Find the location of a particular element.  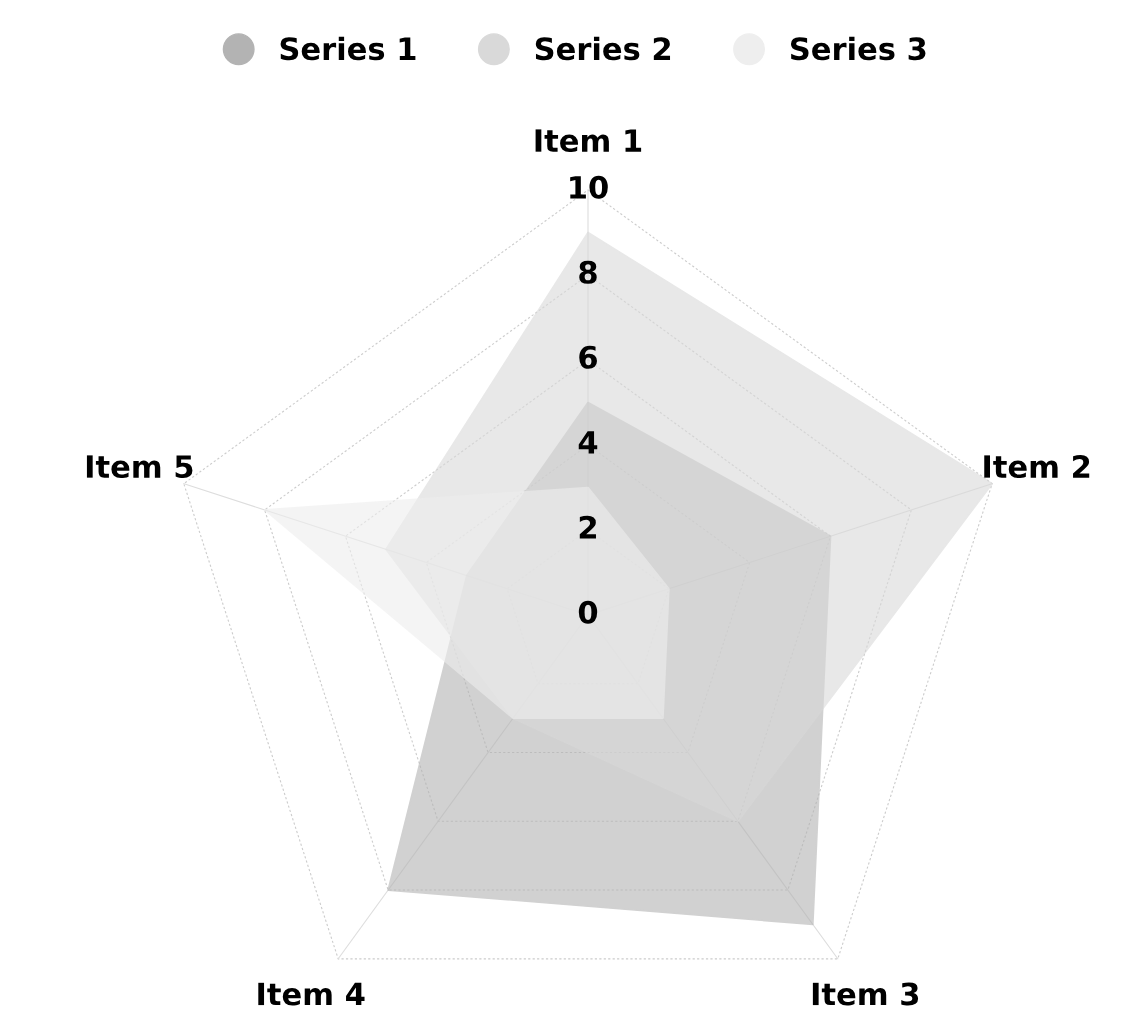

y-tick-label: 2 is located at coordinates (587, 527).